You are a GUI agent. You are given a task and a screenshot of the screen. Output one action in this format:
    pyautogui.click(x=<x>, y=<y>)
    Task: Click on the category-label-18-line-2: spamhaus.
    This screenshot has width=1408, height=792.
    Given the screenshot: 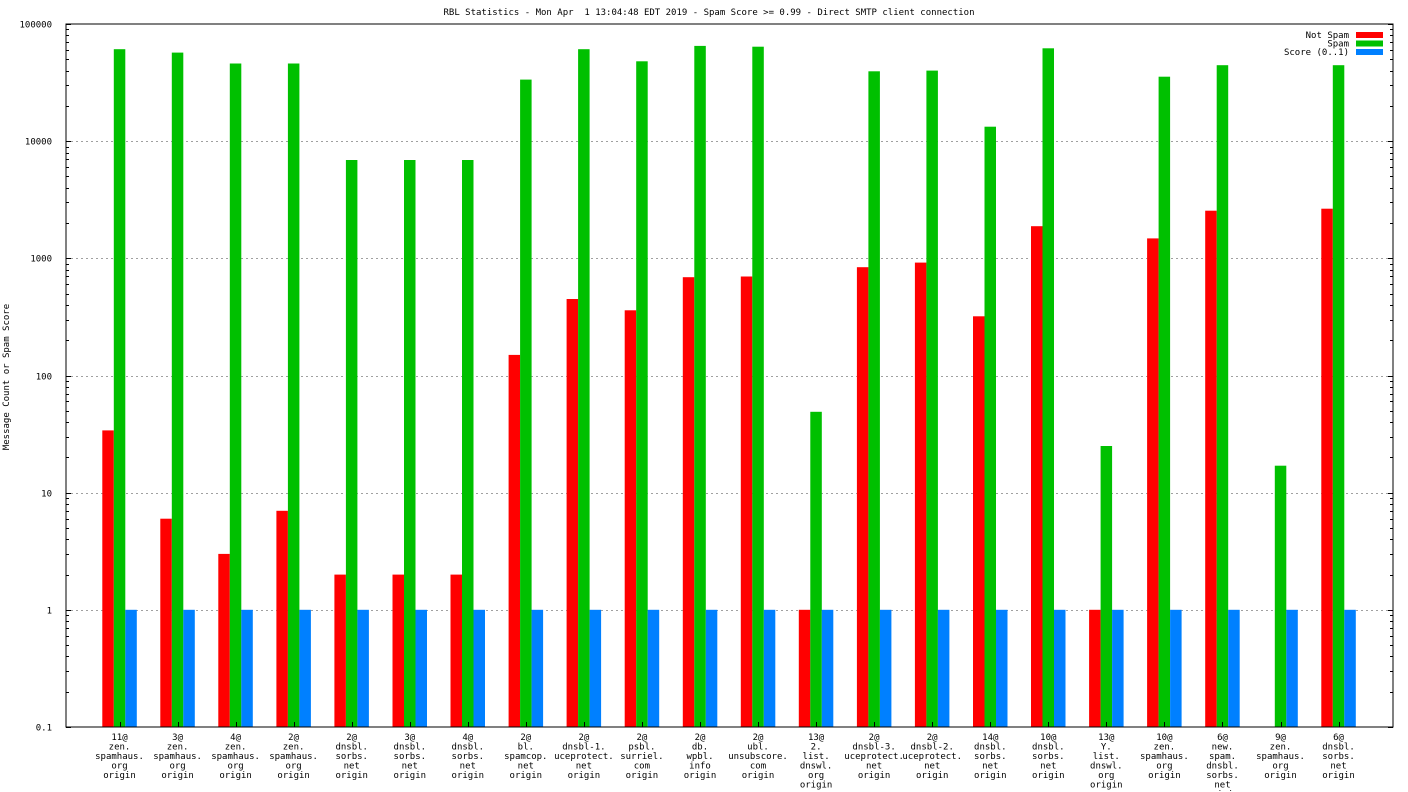 What is the action you would take?
    pyautogui.click(x=1164, y=757)
    